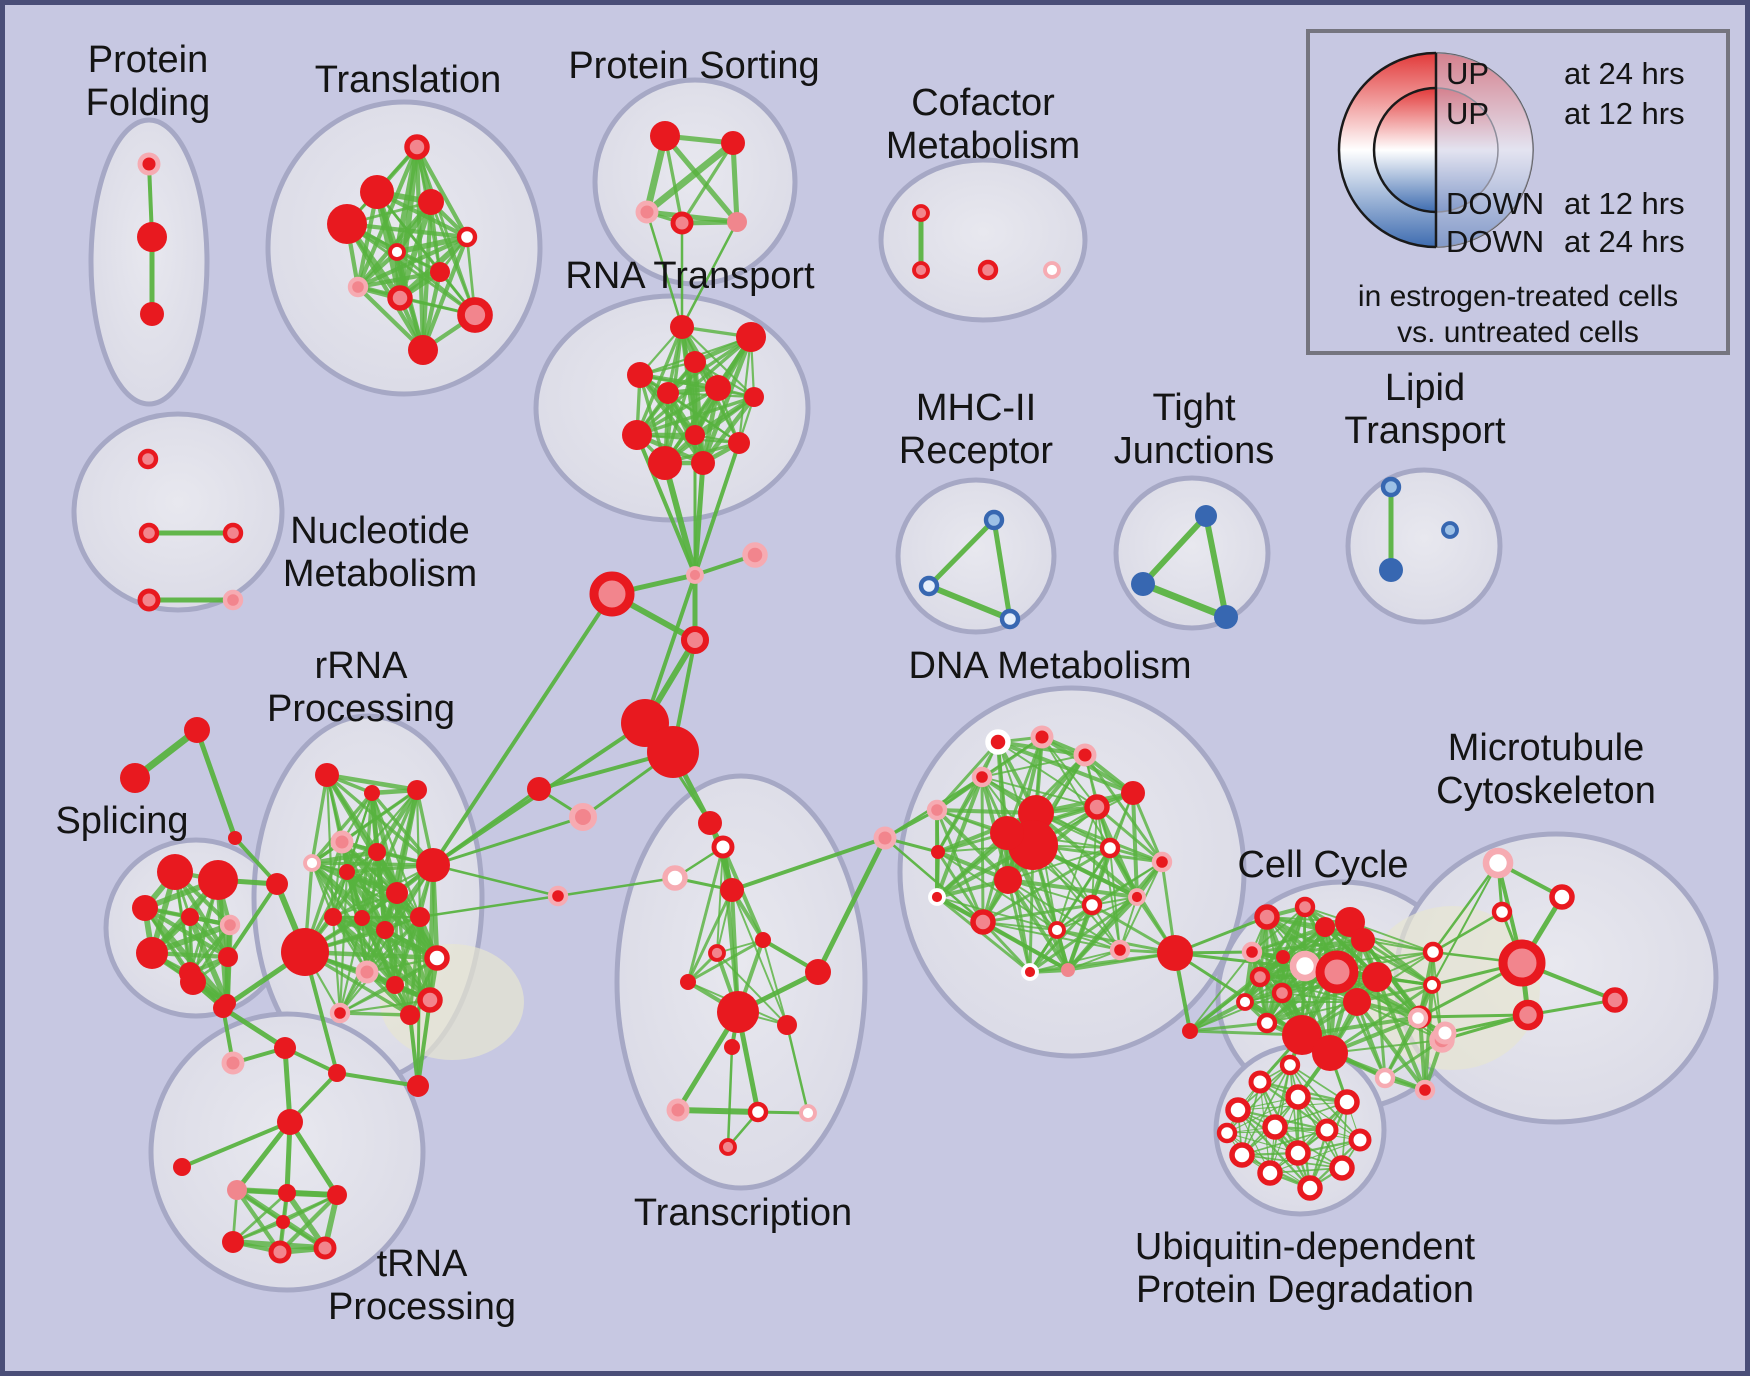 The width and height of the screenshot is (1750, 1376). What do you see at coordinates (1467, 113) in the screenshot?
I see `legend-direction-2: UP` at bounding box center [1467, 113].